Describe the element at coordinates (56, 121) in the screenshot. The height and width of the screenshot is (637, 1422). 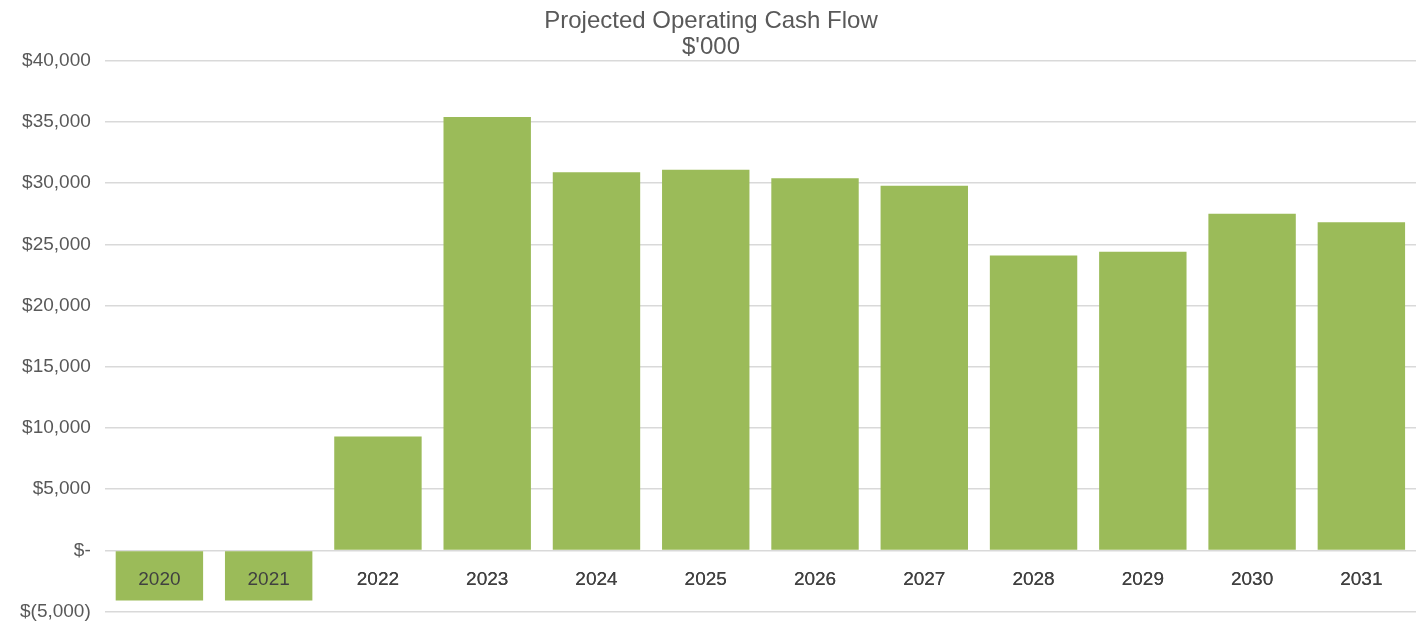
I see `y-tick-label: $35,000` at that location.